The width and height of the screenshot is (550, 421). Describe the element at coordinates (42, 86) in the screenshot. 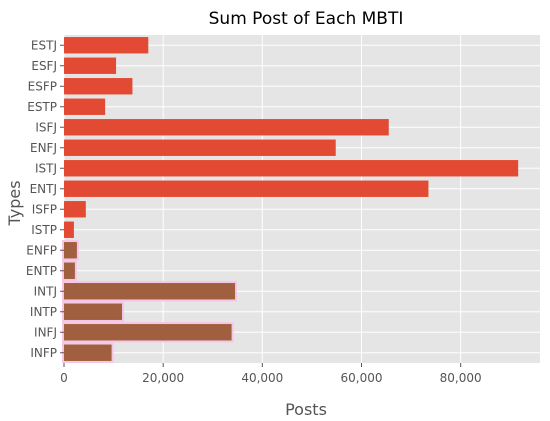

I see `y-tick-label: ESFP` at that location.